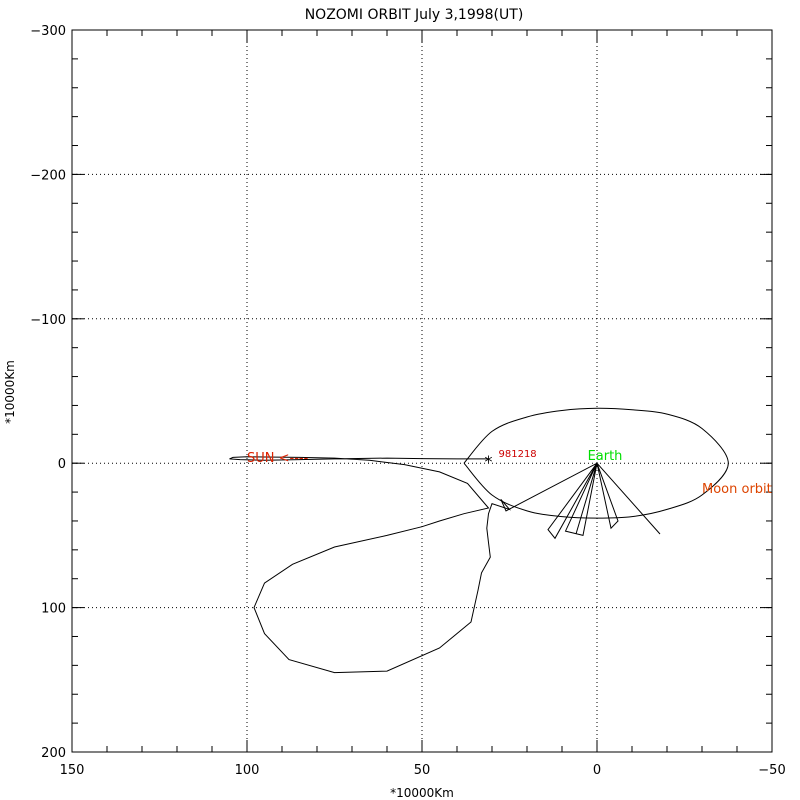 The width and height of the screenshot is (800, 800). I want to click on earth-label: Earth, so click(605, 456).